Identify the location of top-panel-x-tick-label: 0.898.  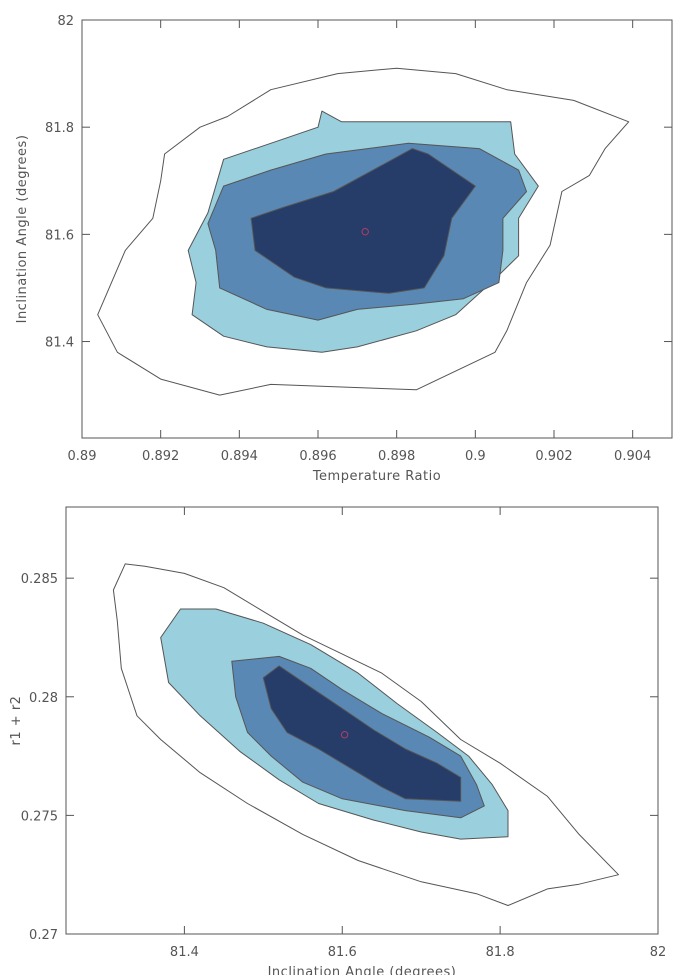
(396, 456).